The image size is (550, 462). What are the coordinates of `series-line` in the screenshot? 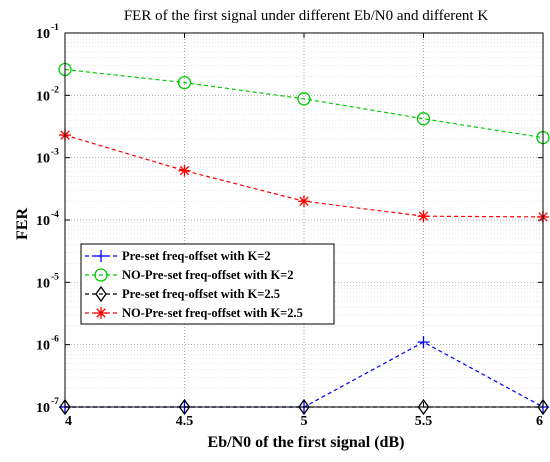 It's located at (304, 103).